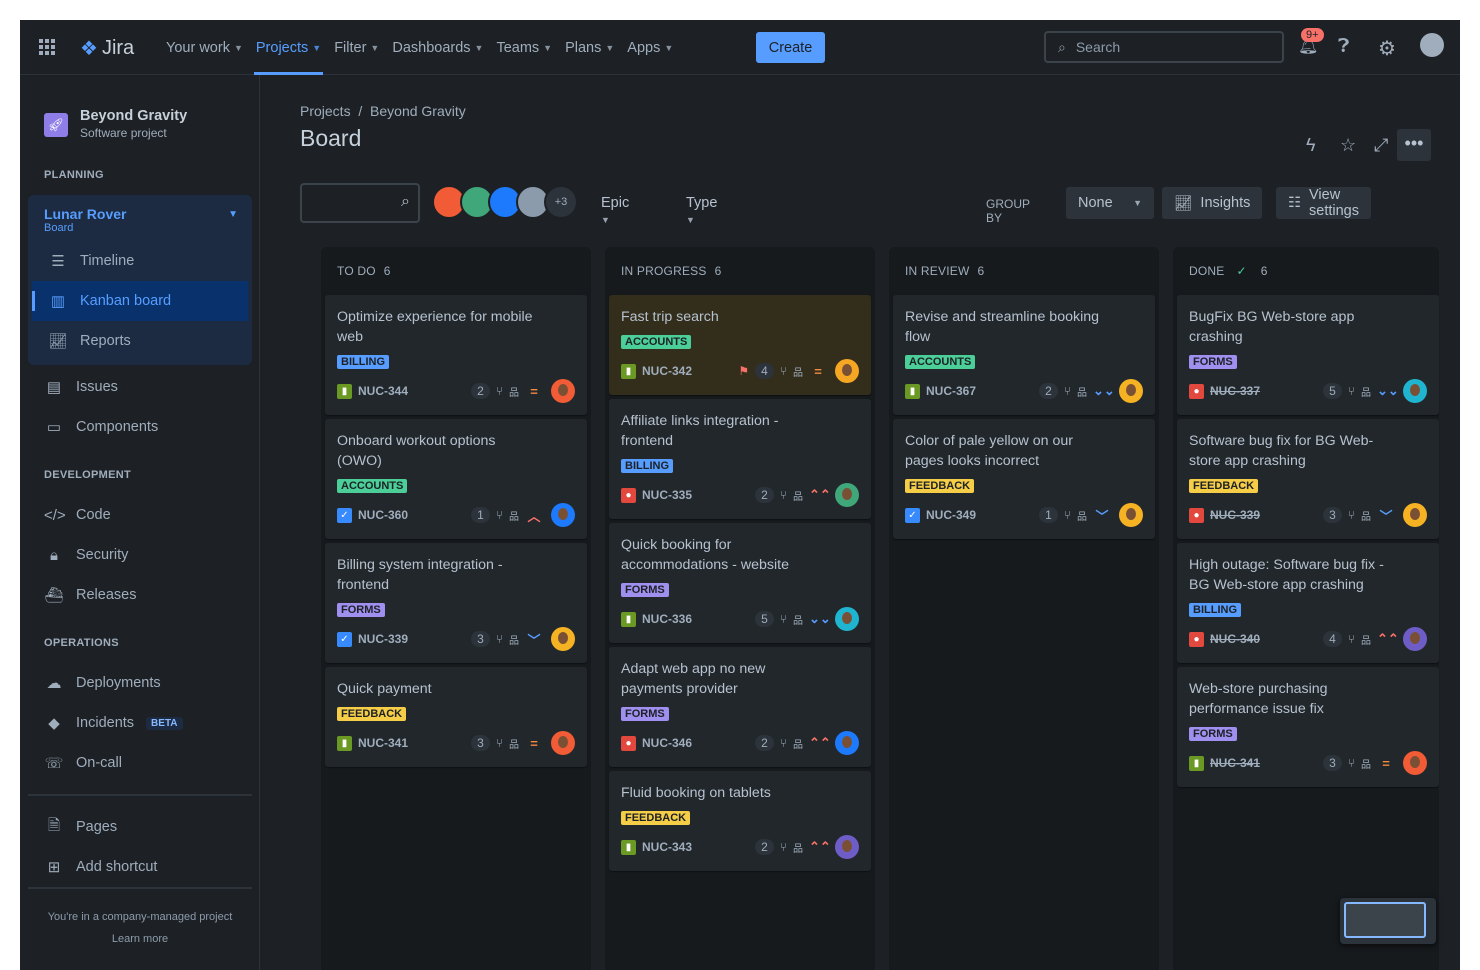 This screenshot has height=970, width=1480. I want to click on minimap, so click(1388, 921).